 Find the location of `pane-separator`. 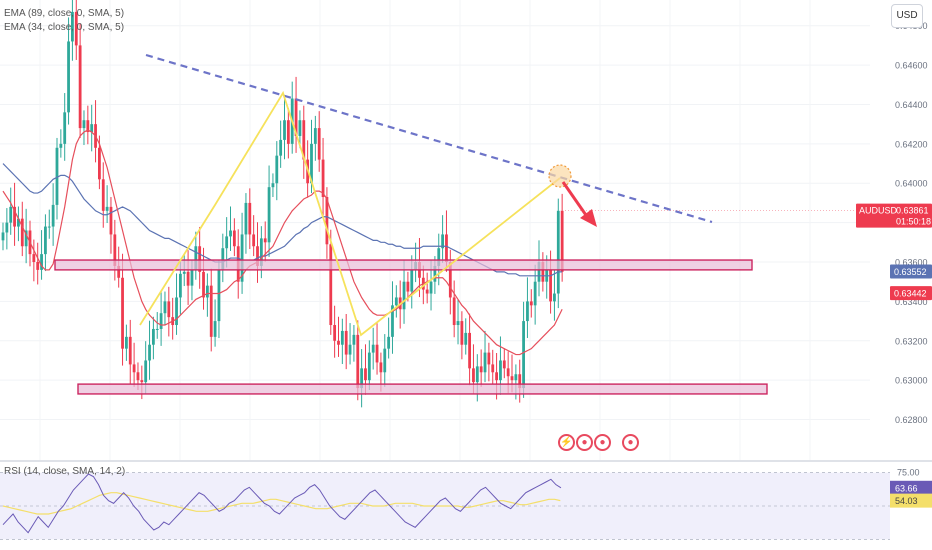

pane-separator is located at coordinates (466, 461).